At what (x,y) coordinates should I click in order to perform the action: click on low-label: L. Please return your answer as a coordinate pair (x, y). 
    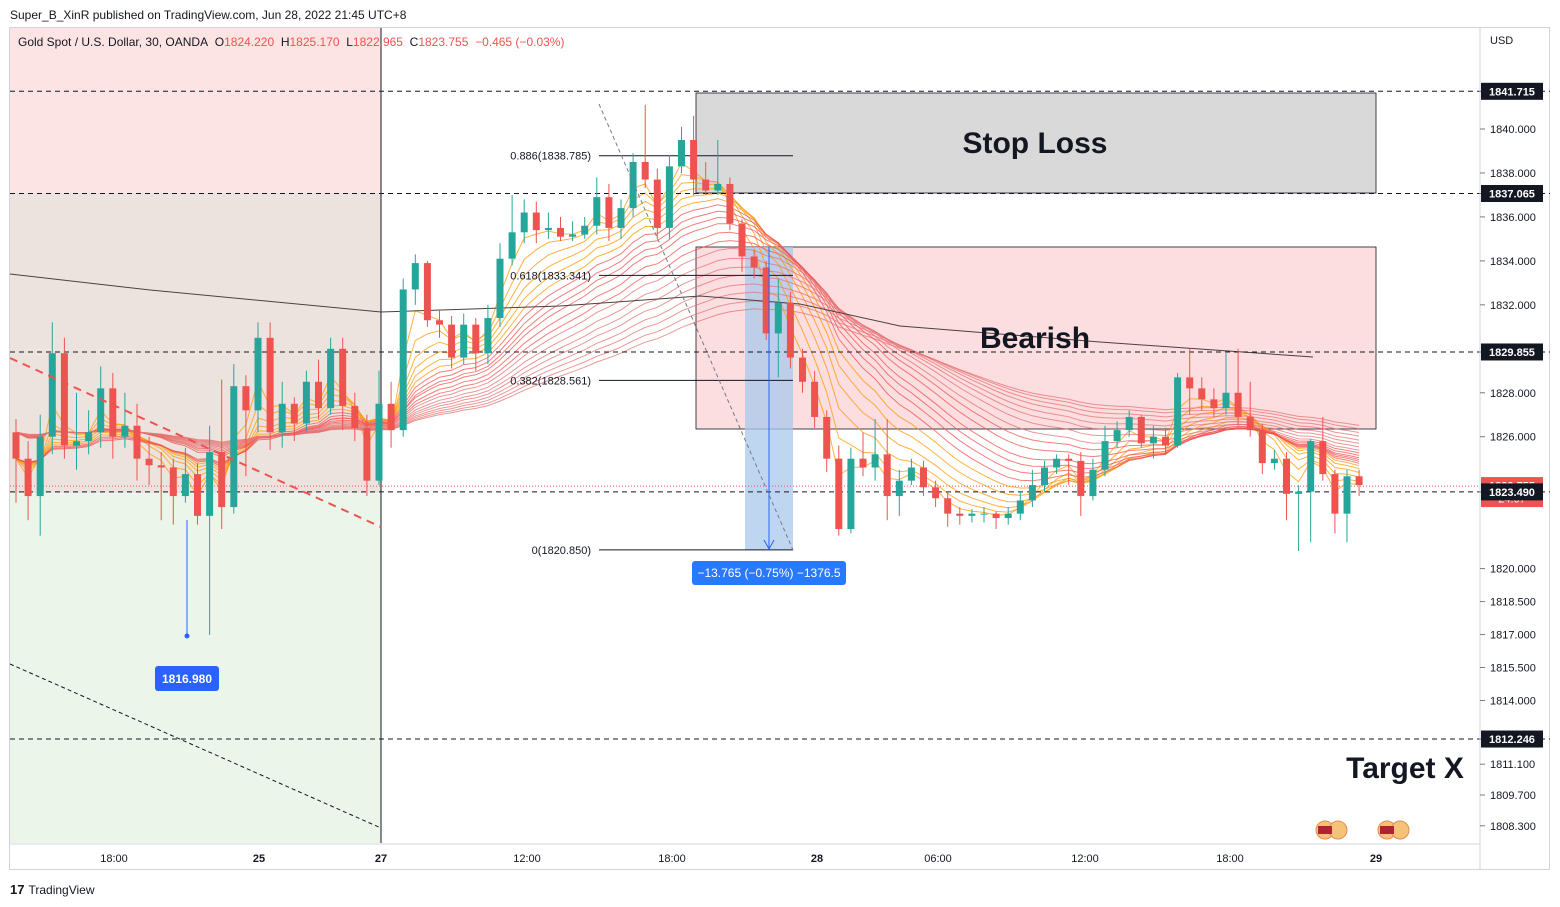
    Looking at the image, I should click on (349, 42).